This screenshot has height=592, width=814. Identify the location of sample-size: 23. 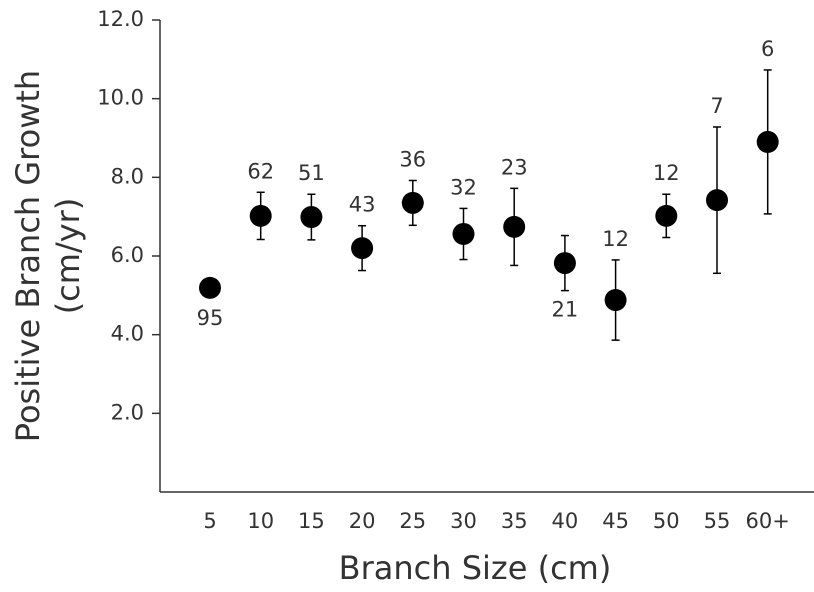
(514, 167).